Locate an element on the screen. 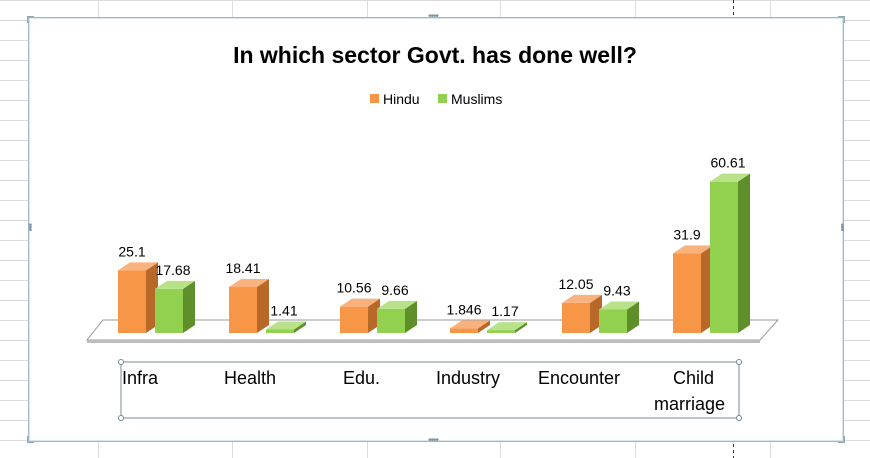 The height and width of the screenshot is (458, 870). top-left-corner-handle is located at coordinates (30, 19).